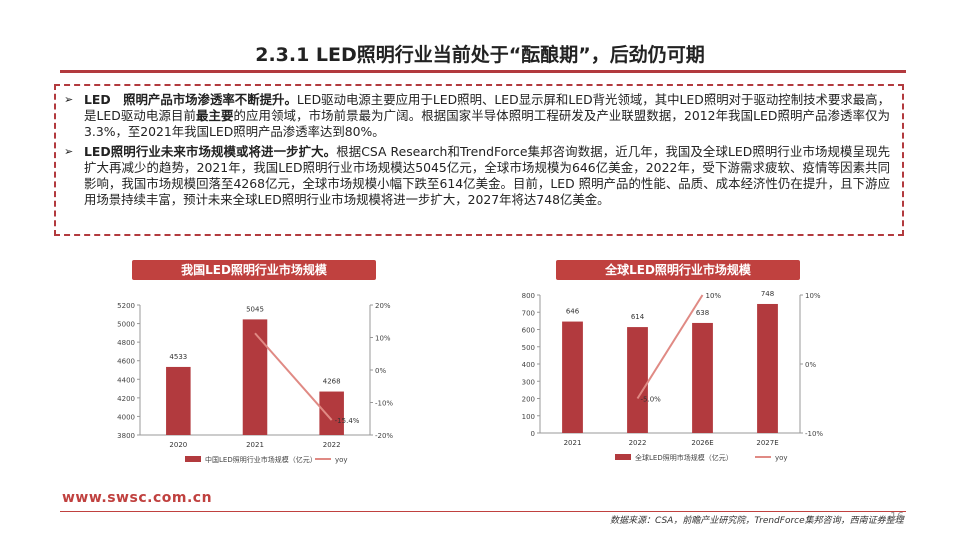 Image resolution: width=960 pixels, height=540 pixels. I want to click on footer-divider, so click(483, 511).